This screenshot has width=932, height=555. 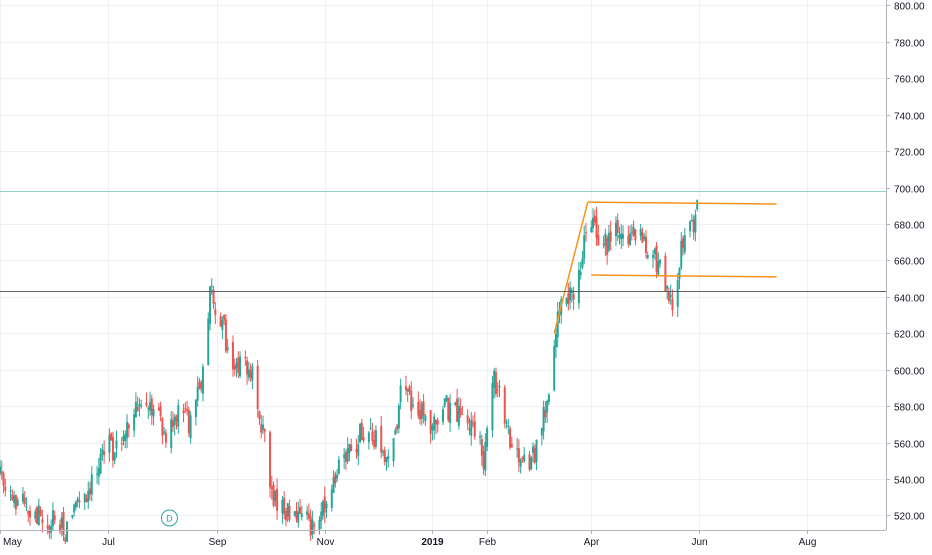 I want to click on drawings, so click(x=665, y=267).